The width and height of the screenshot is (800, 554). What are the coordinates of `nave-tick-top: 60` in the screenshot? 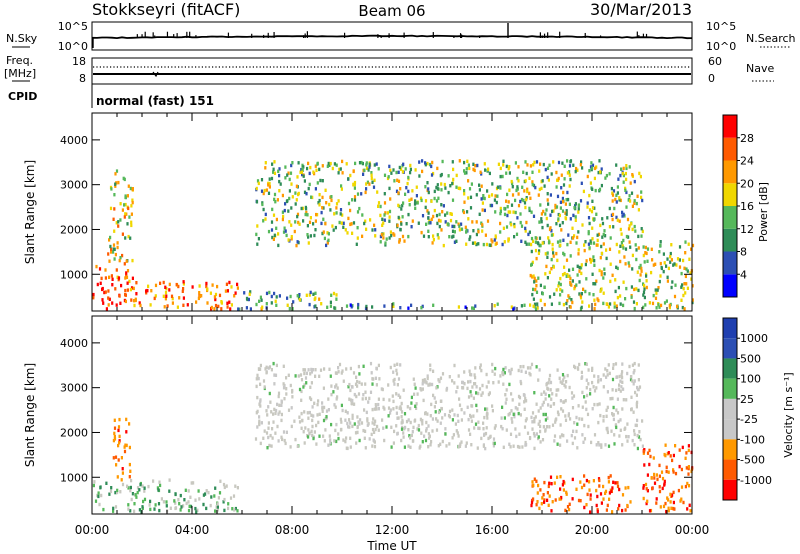 It's located at (715, 61).